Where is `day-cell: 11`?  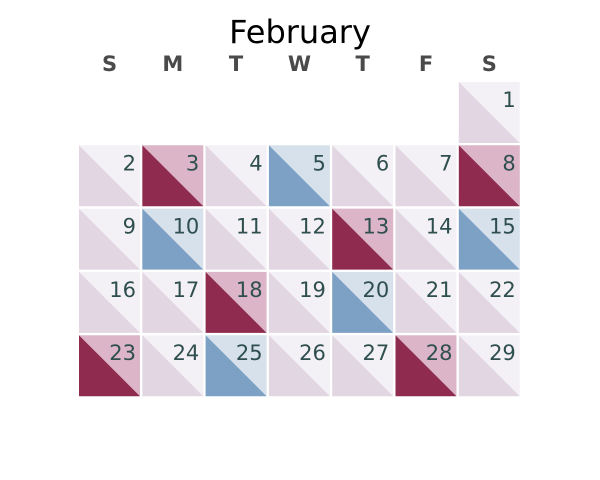 day-cell: 11 is located at coordinates (236, 239).